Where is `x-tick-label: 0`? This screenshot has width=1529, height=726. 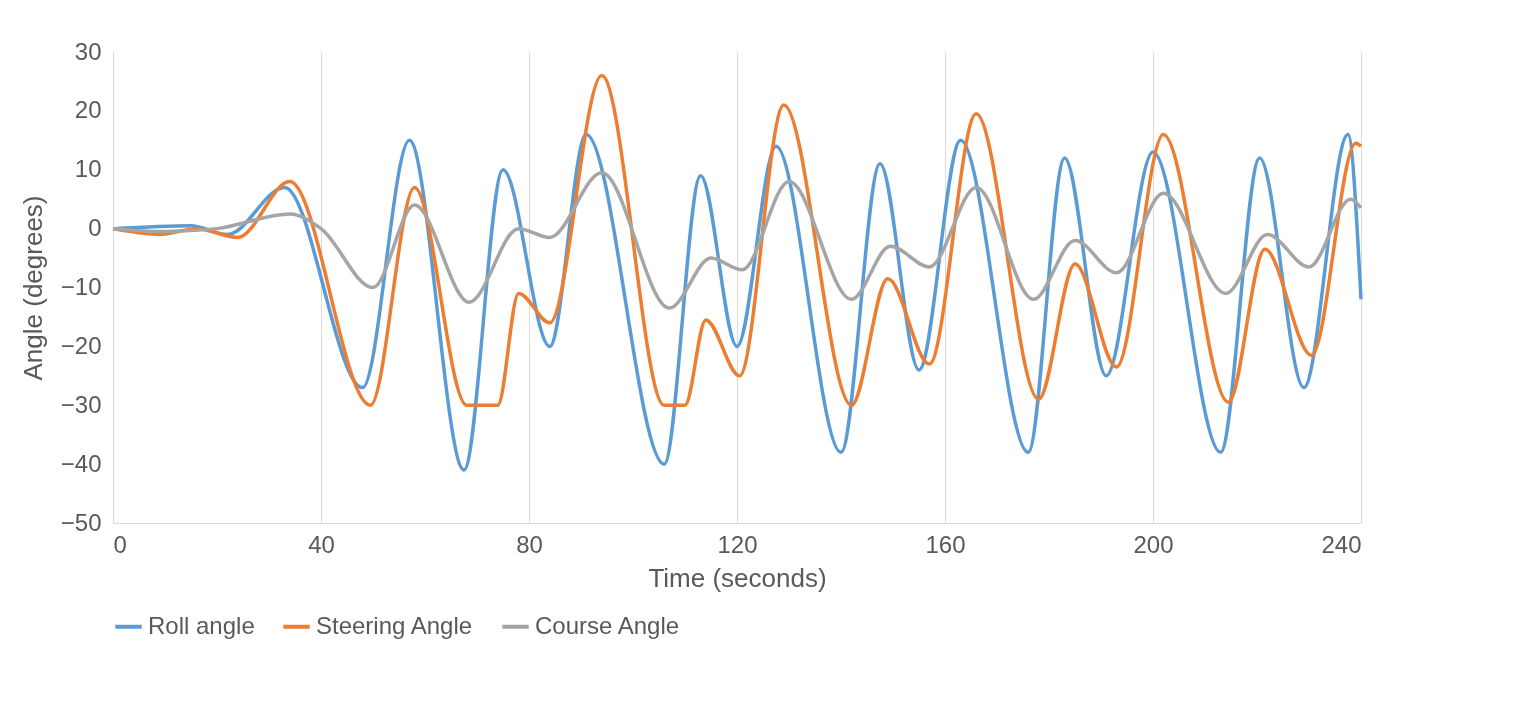
x-tick-label: 0 is located at coordinates (120, 544).